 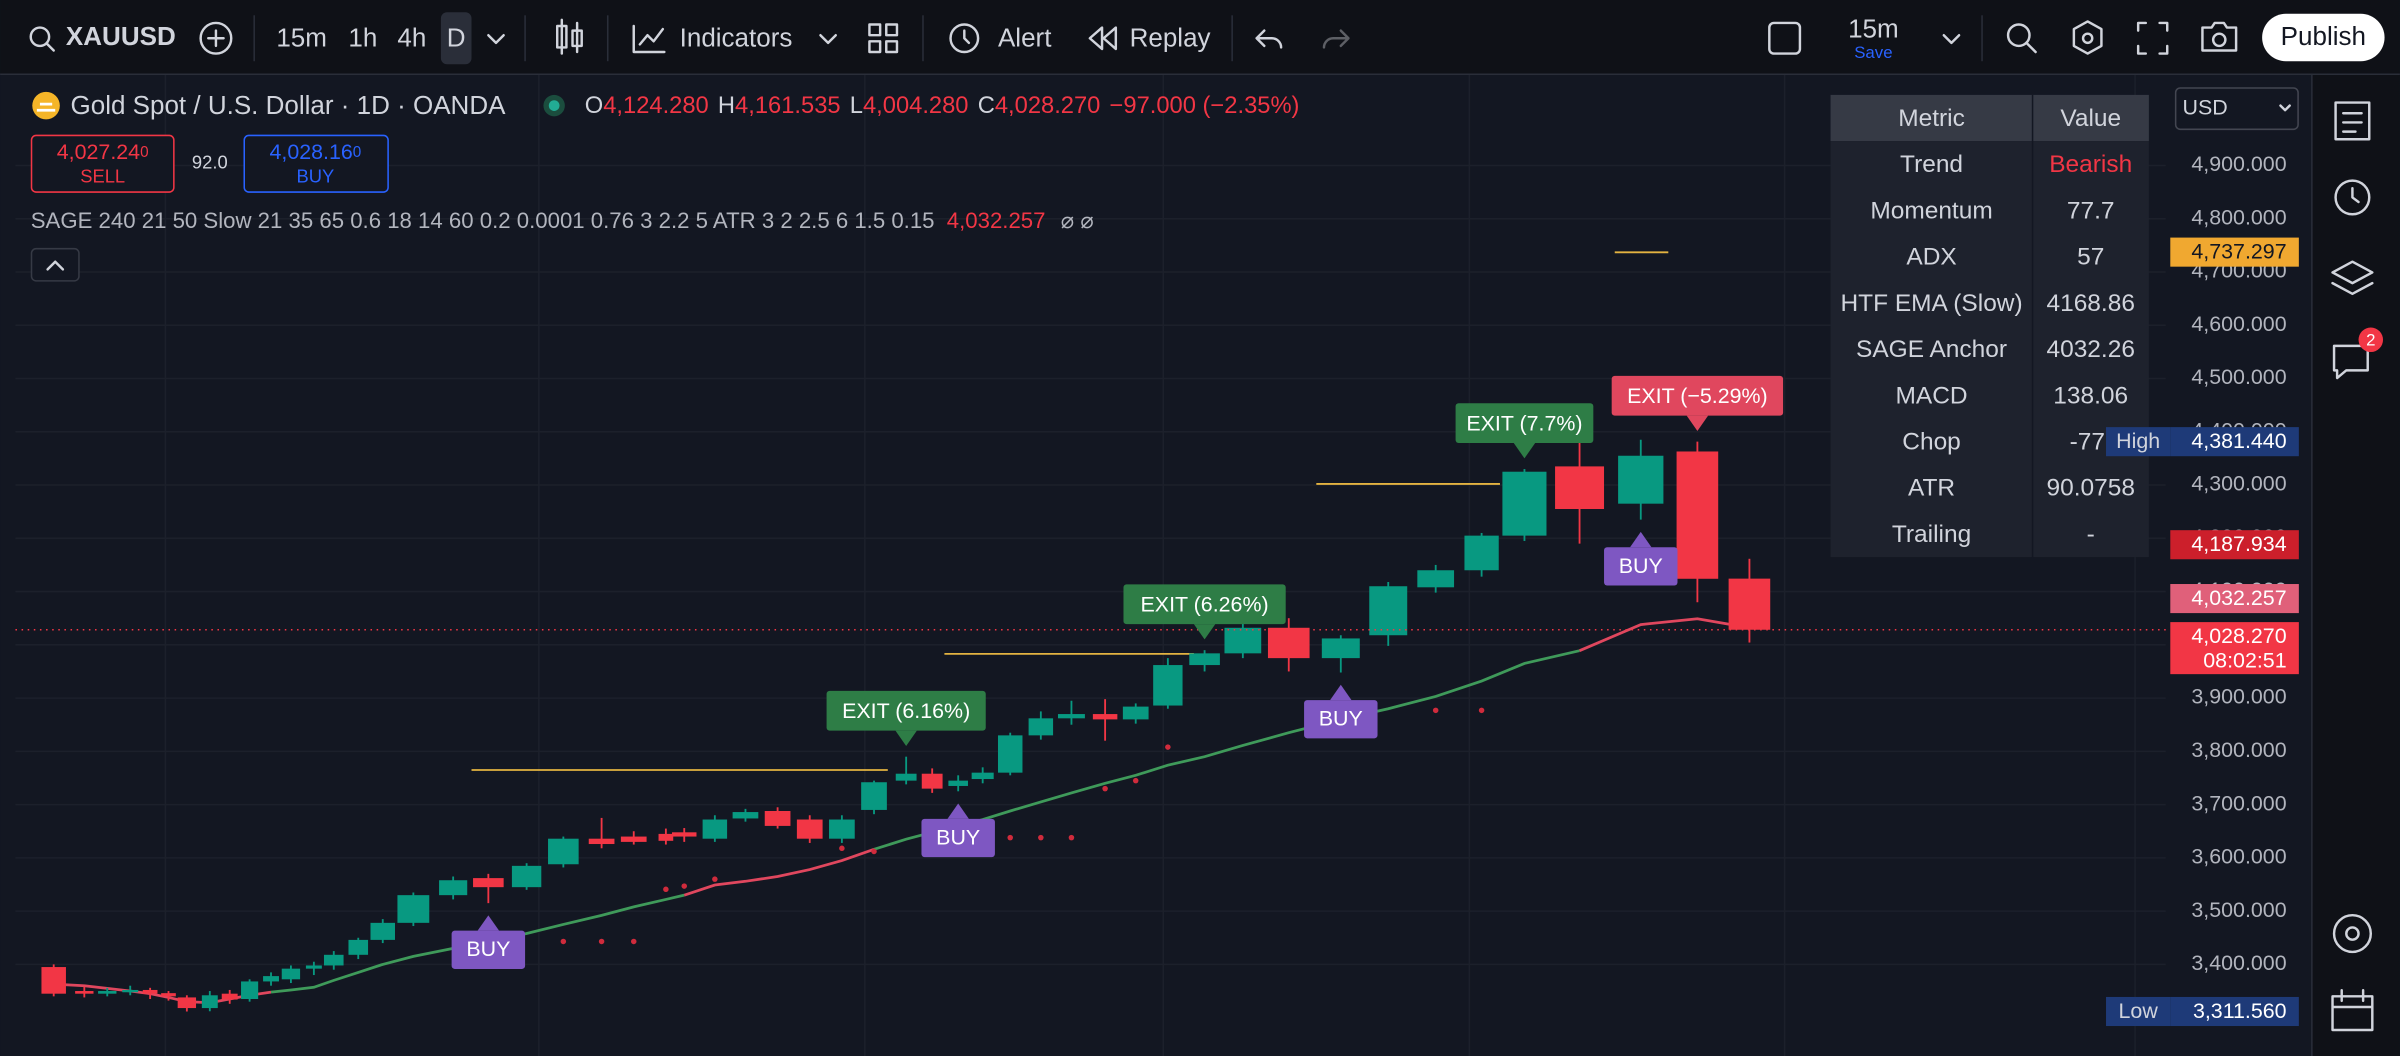 I want to click on interval: 4h, so click(x=411, y=38).